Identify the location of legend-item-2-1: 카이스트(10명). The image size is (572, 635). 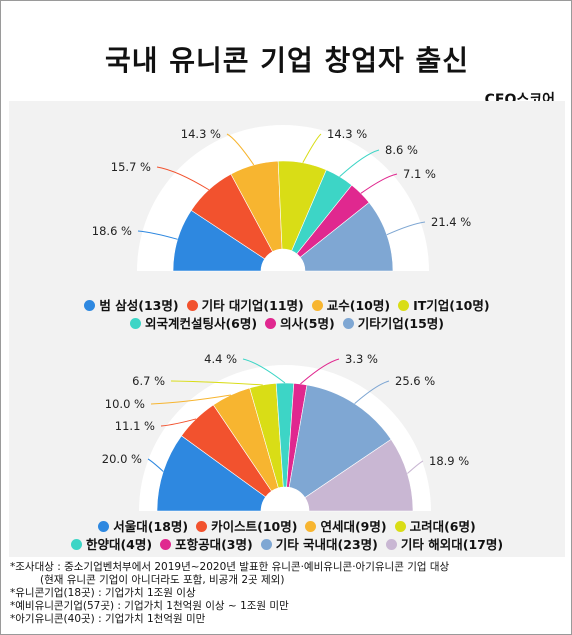
(246, 527).